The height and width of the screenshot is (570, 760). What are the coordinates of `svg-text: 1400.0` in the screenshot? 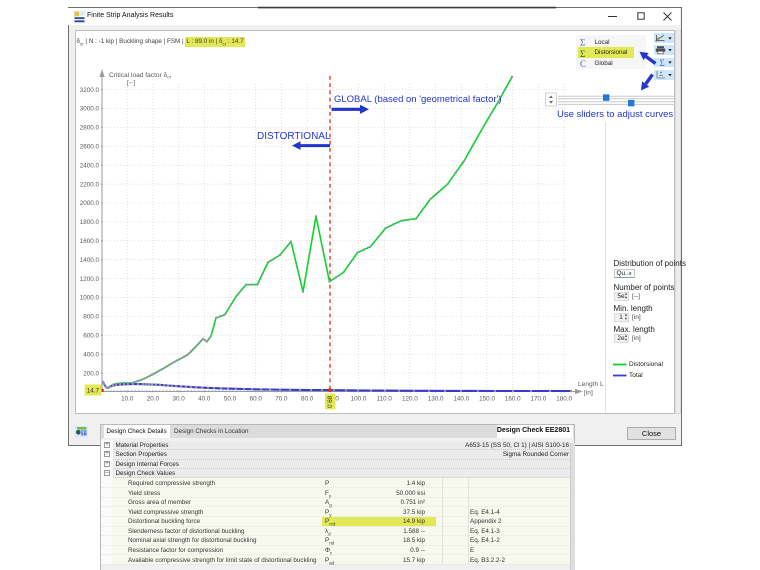 It's located at (90, 260).